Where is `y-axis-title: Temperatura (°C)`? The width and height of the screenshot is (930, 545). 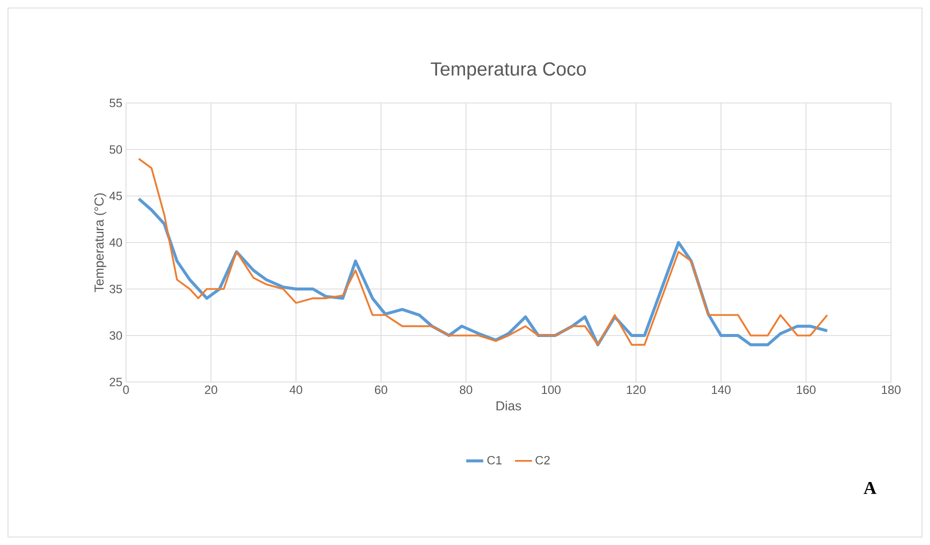 y-axis-title: Temperatura (°C) is located at coordinates (100, 242).